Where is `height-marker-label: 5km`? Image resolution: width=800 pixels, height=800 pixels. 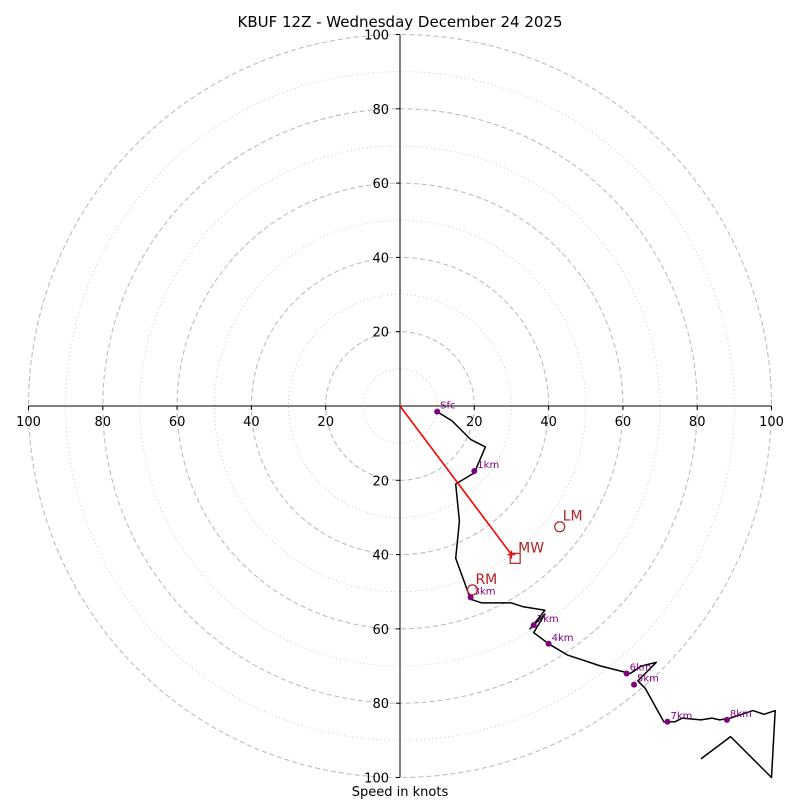 height-marker-label: 5km is located at coordinates (648, 679).